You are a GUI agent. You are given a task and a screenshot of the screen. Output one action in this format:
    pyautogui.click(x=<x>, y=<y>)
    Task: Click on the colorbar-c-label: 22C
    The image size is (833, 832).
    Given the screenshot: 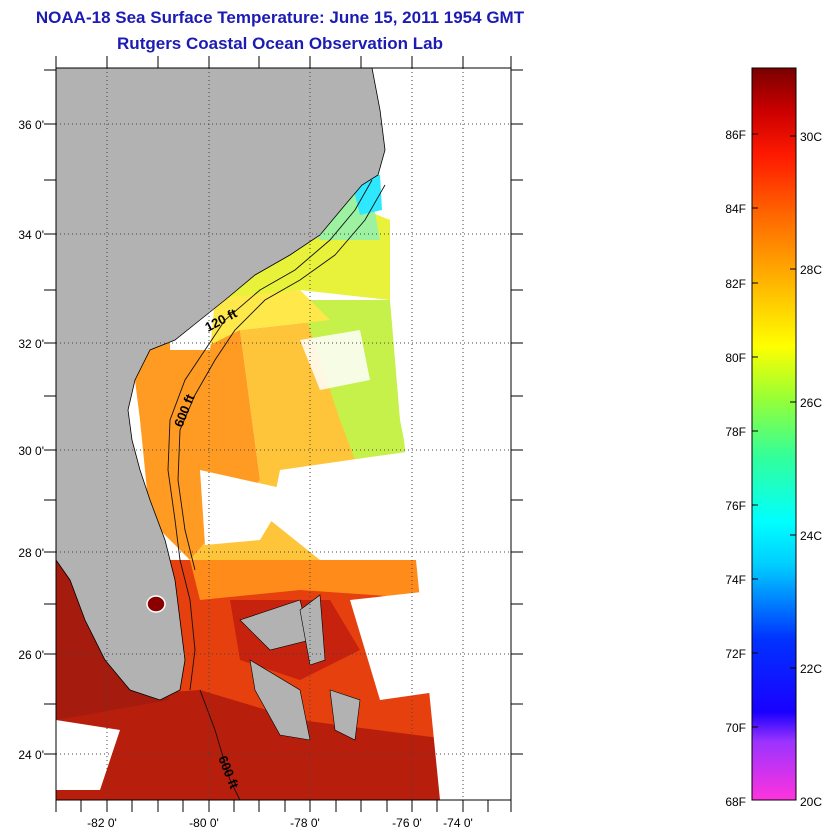 What is the action you would take?
    pyautogui.click(x=811, y=669)
    